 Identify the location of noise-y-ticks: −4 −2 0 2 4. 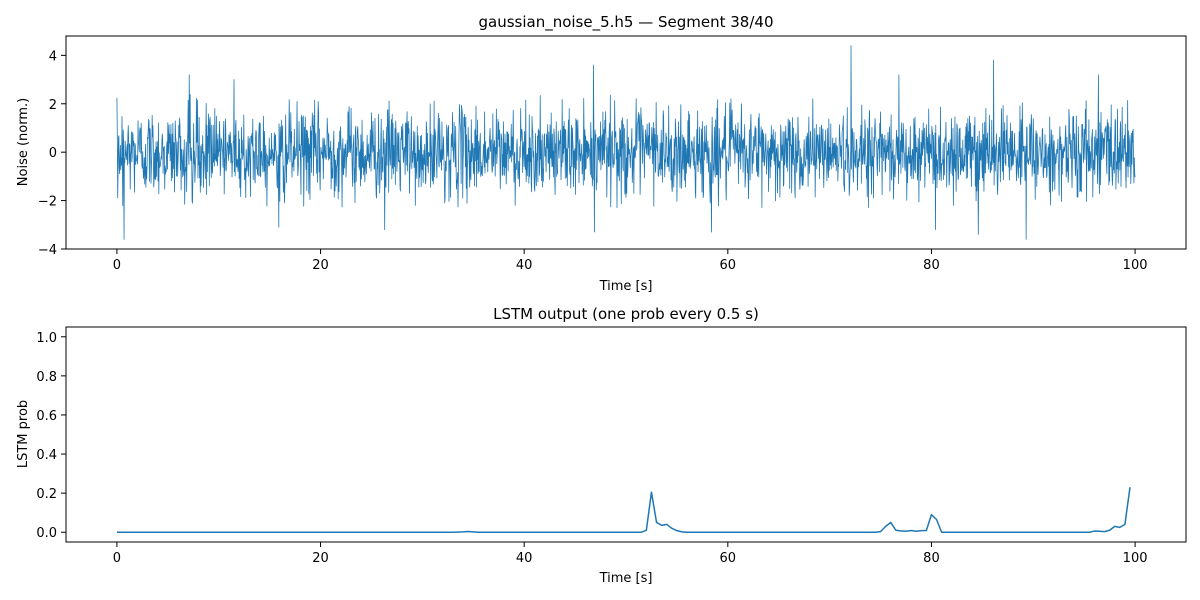
(52, 153).